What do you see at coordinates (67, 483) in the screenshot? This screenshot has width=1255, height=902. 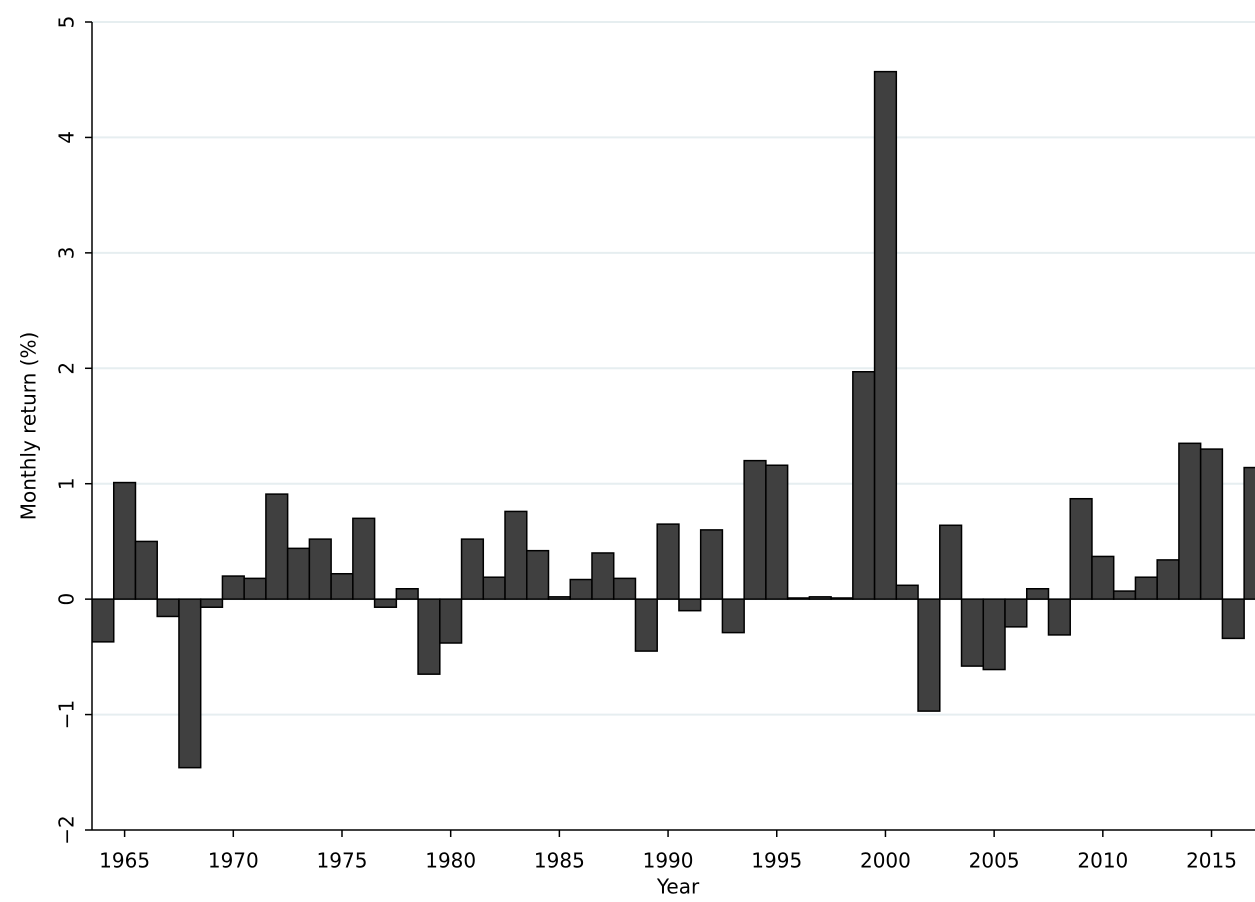 I see `y-tick-label: 1` at bounding box center [67, 483].